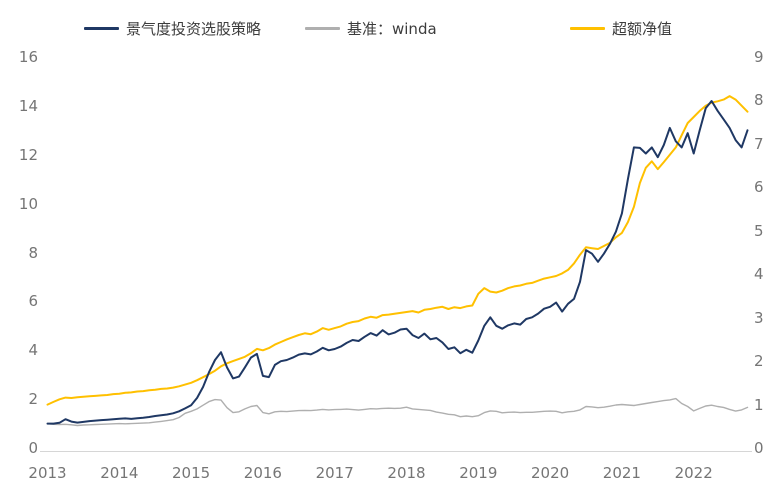  What do you see at coordinates (28, 203) in the screenshot?
I see `y-left-tick-10: 10` at bounding box center [28, 203].